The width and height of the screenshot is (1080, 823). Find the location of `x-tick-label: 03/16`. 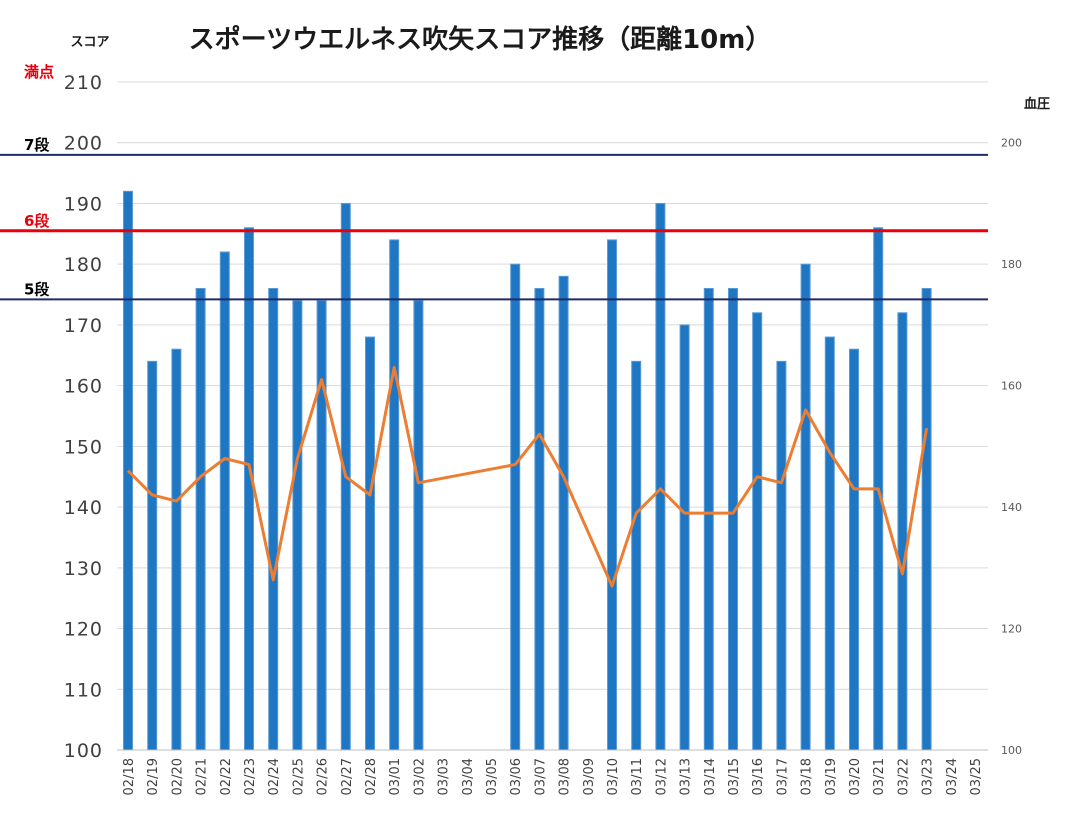

x-tick-label: 03/16 is located at coordinates (758, 776).